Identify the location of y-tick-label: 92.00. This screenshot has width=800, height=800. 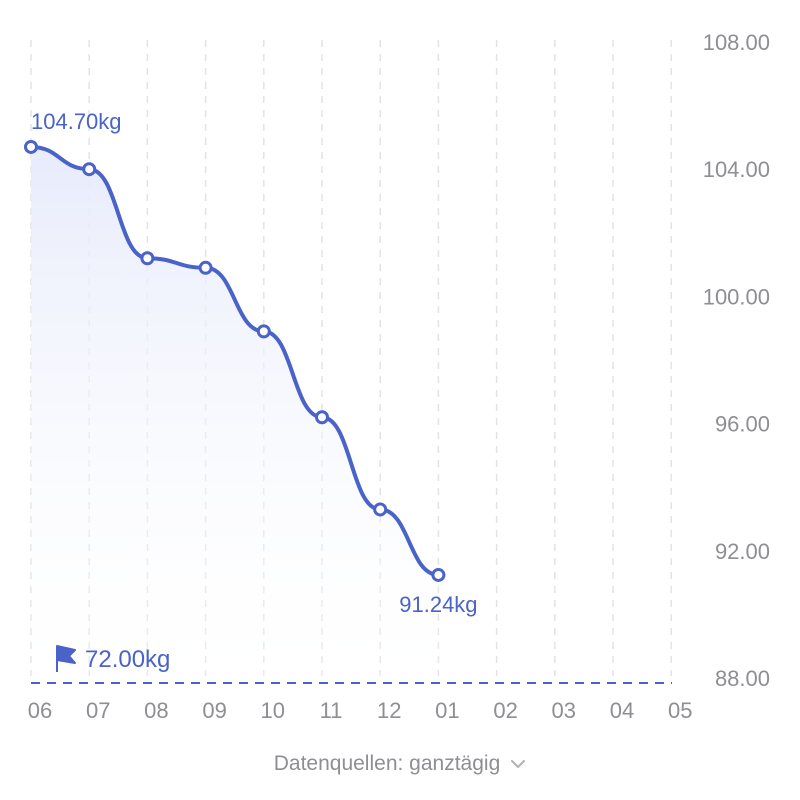
(742, 551).